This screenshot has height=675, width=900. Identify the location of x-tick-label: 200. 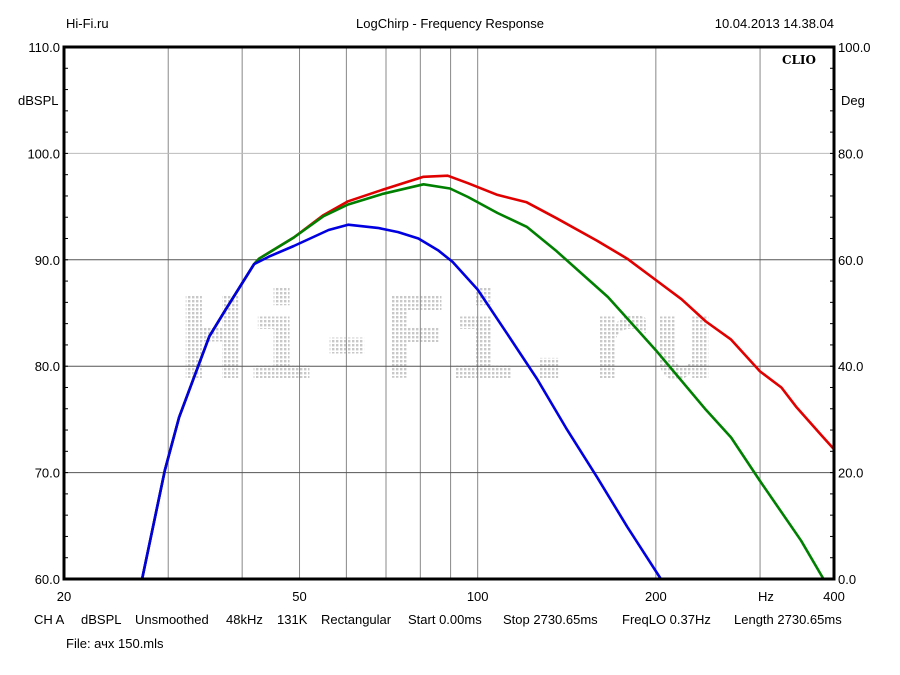
(656, 596).